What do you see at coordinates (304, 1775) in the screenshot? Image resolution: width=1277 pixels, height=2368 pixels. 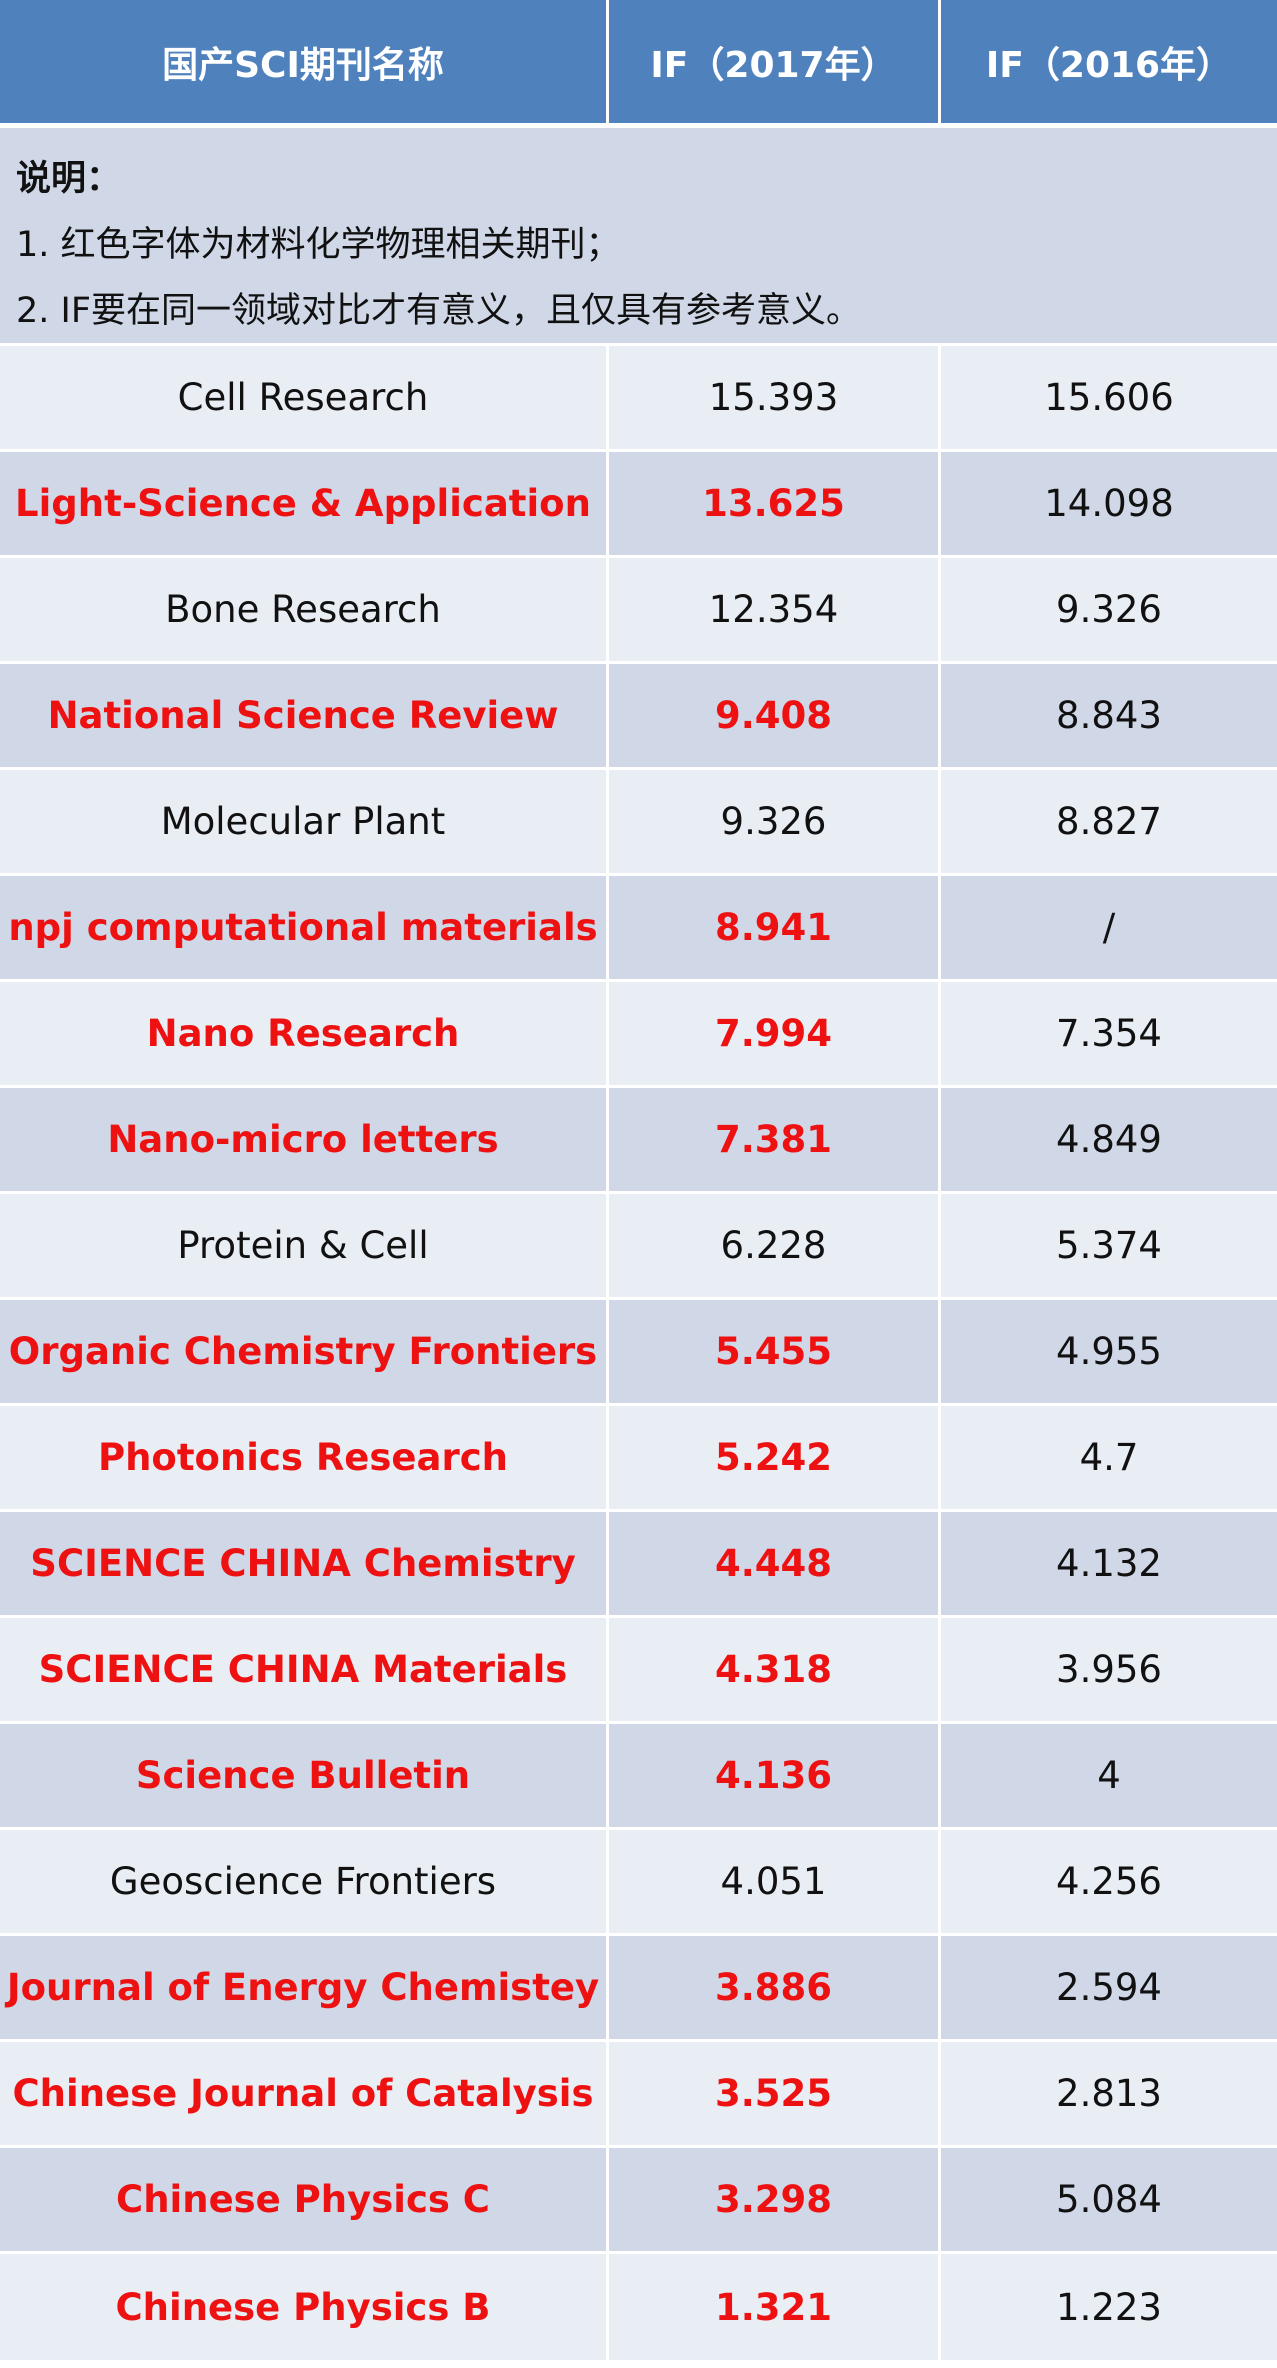 I see `journal-name-cell: Science Bulletin` at bounding box center [304, 1775].